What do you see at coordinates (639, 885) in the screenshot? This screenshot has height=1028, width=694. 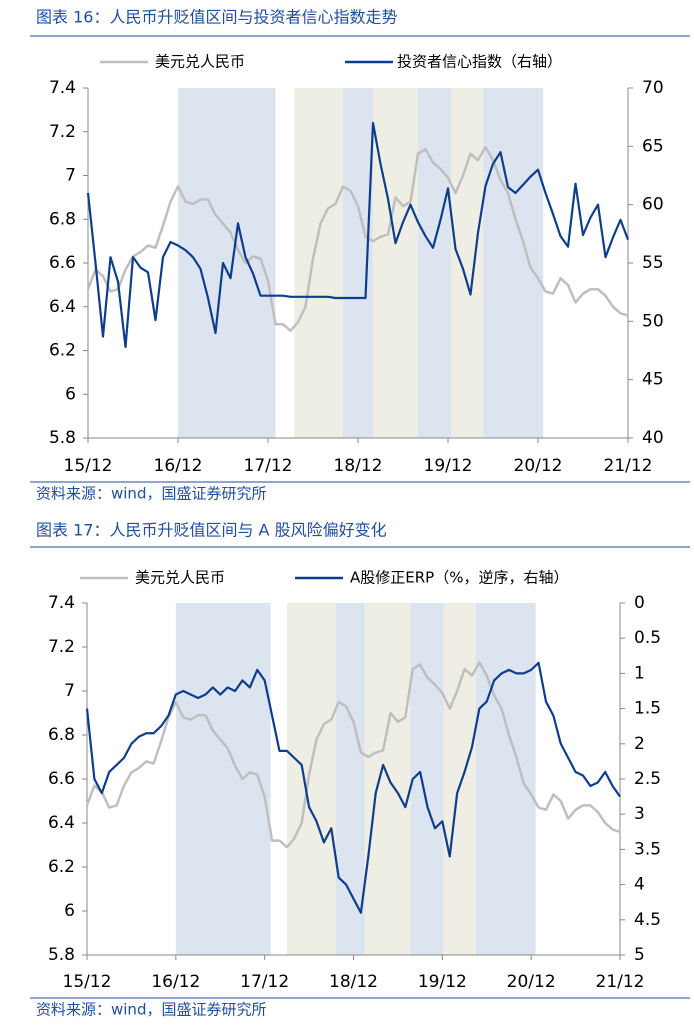 I see `y2-tick-label: 4` at bounding box center [639, 885].